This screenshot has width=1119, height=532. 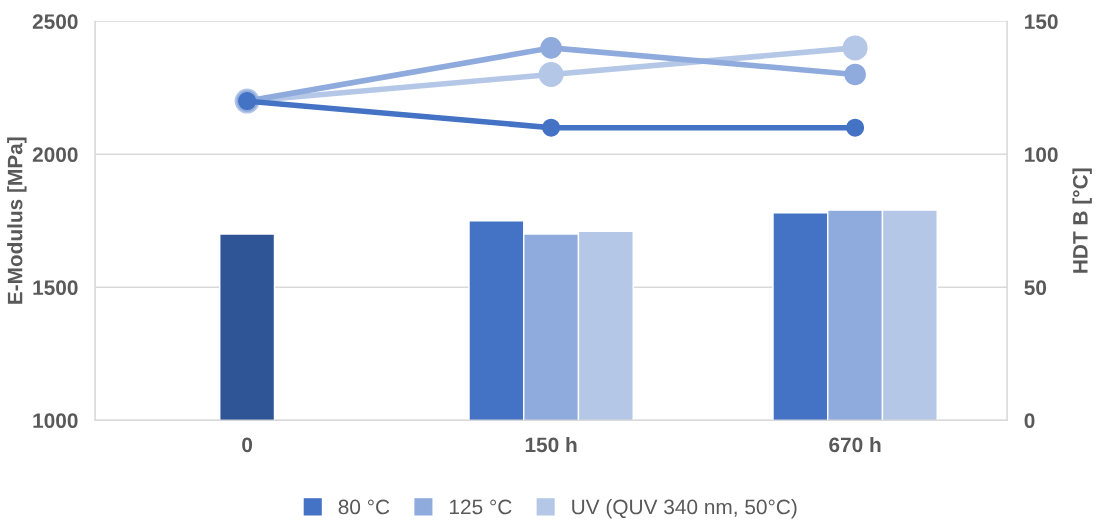 I want to click on y2-tick-label: 150, so click(x=1041, y=22).